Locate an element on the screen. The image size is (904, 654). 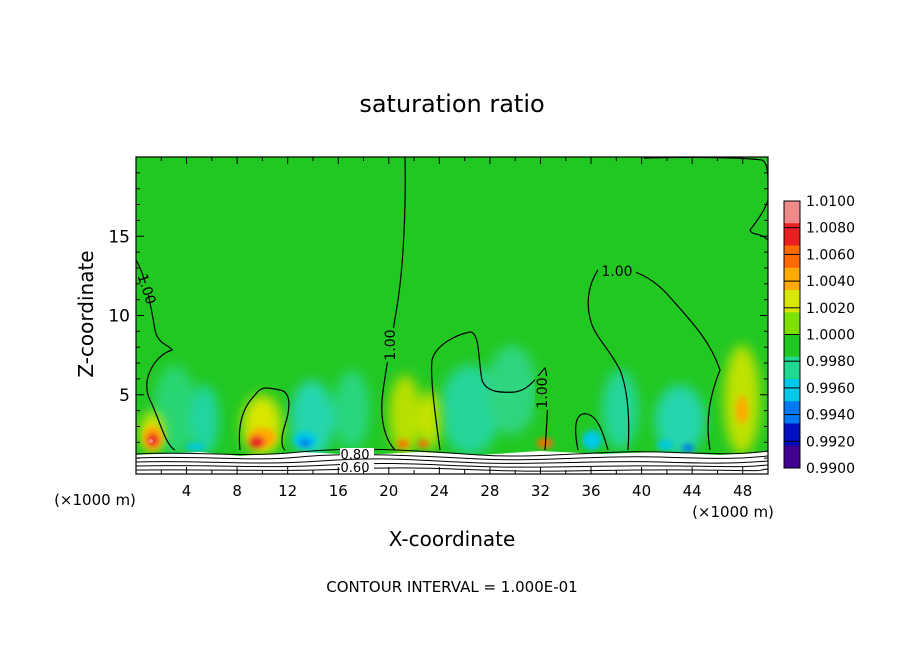
colorbar-label: 1.0080 is located at coordinates (830, 229).